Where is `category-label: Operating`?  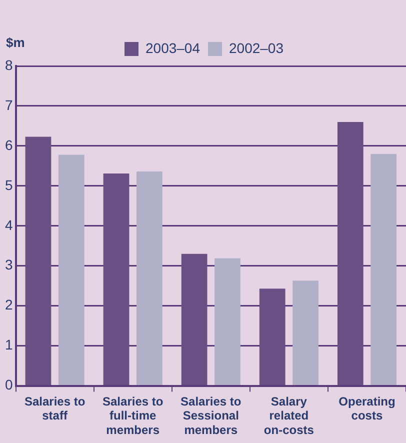 category-label: Operating is located at coordinates (367, 401).